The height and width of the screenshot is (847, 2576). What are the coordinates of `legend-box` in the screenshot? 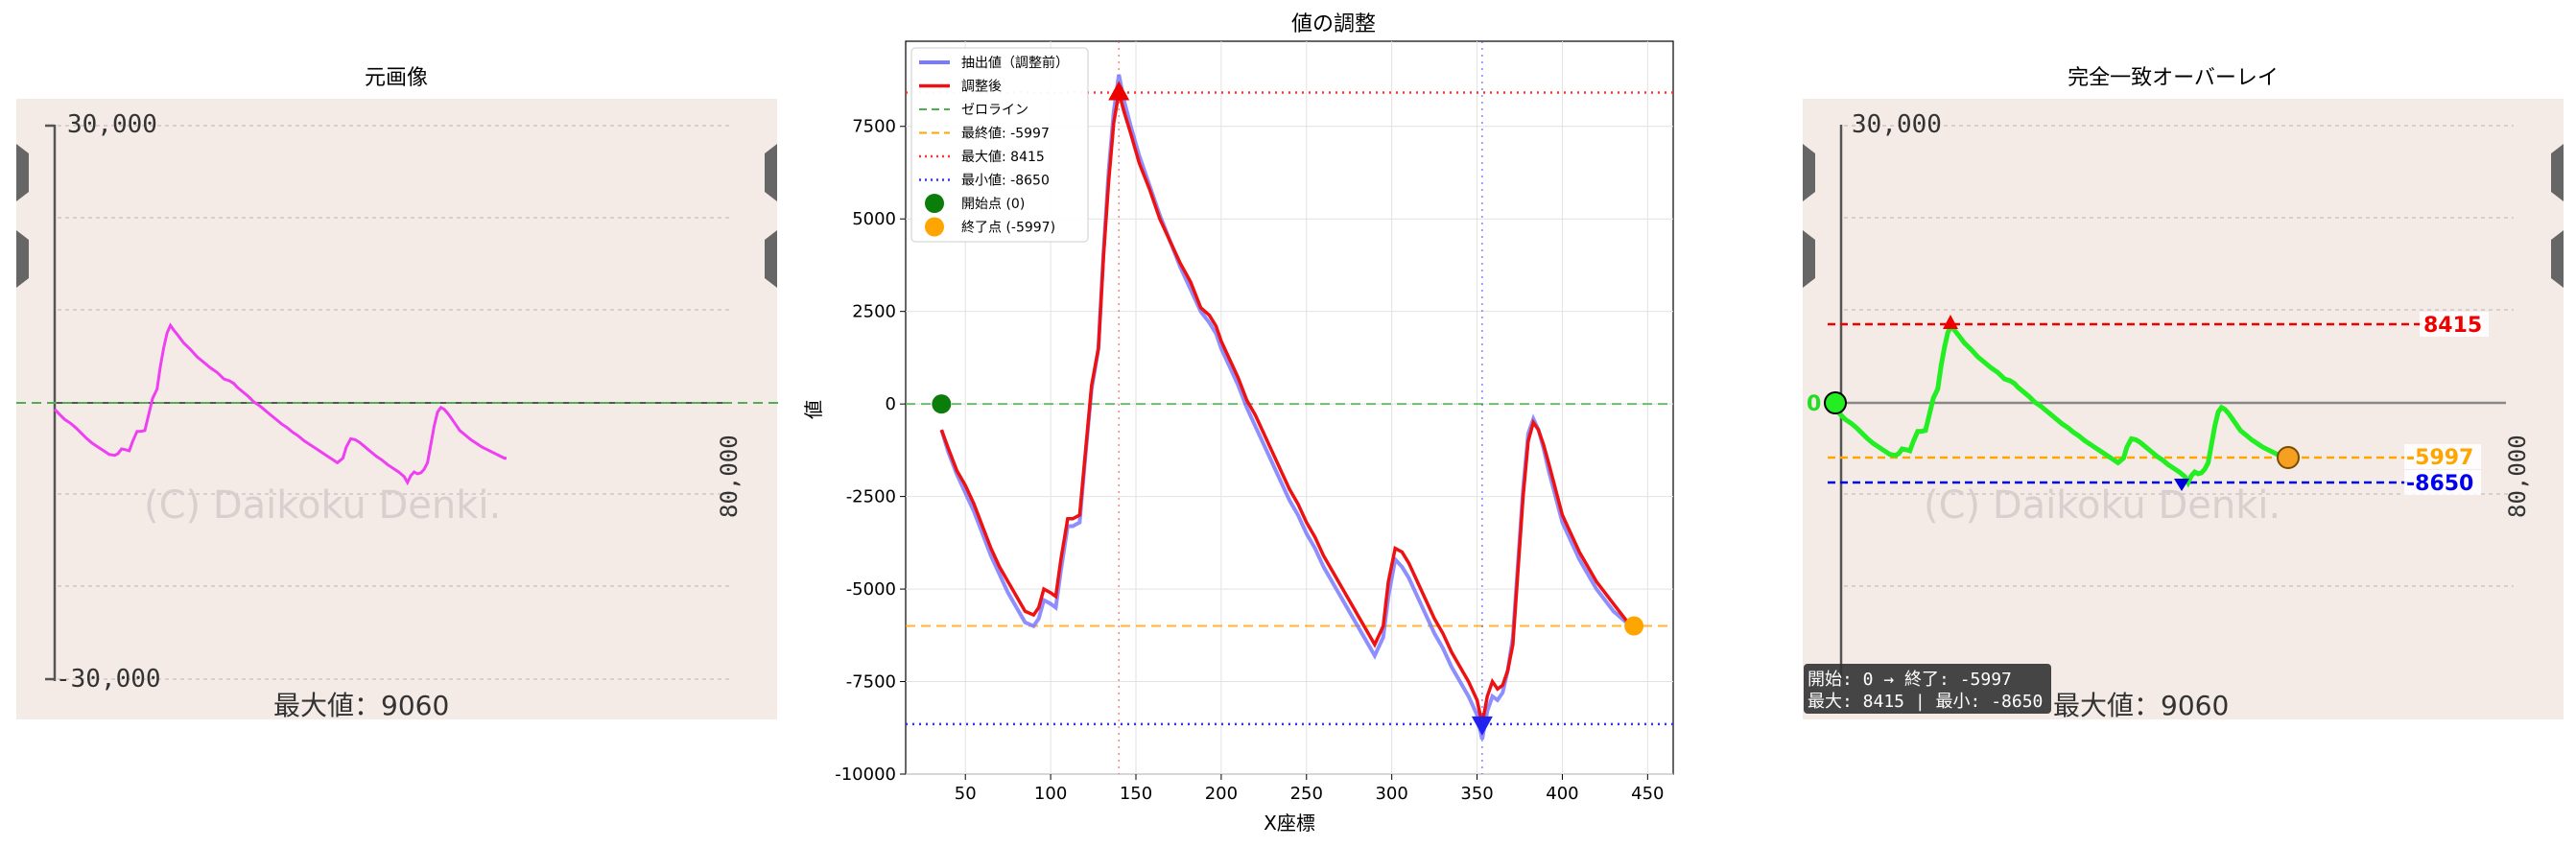 It's located at (999, 145).